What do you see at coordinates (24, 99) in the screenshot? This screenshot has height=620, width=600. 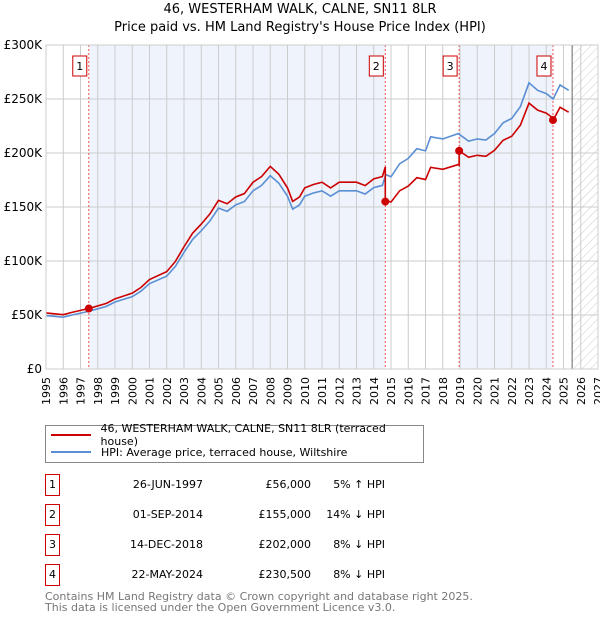 I see `y-tick-label: £250K` at bounding box center [24, 99].